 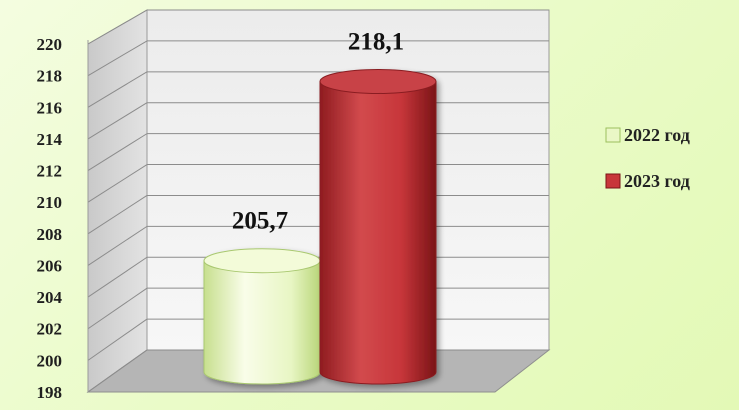 What do you see at coordinates (50, 139) in the screenshot?
I see `y-tick-label: 214` at bounding box center [50, 139].